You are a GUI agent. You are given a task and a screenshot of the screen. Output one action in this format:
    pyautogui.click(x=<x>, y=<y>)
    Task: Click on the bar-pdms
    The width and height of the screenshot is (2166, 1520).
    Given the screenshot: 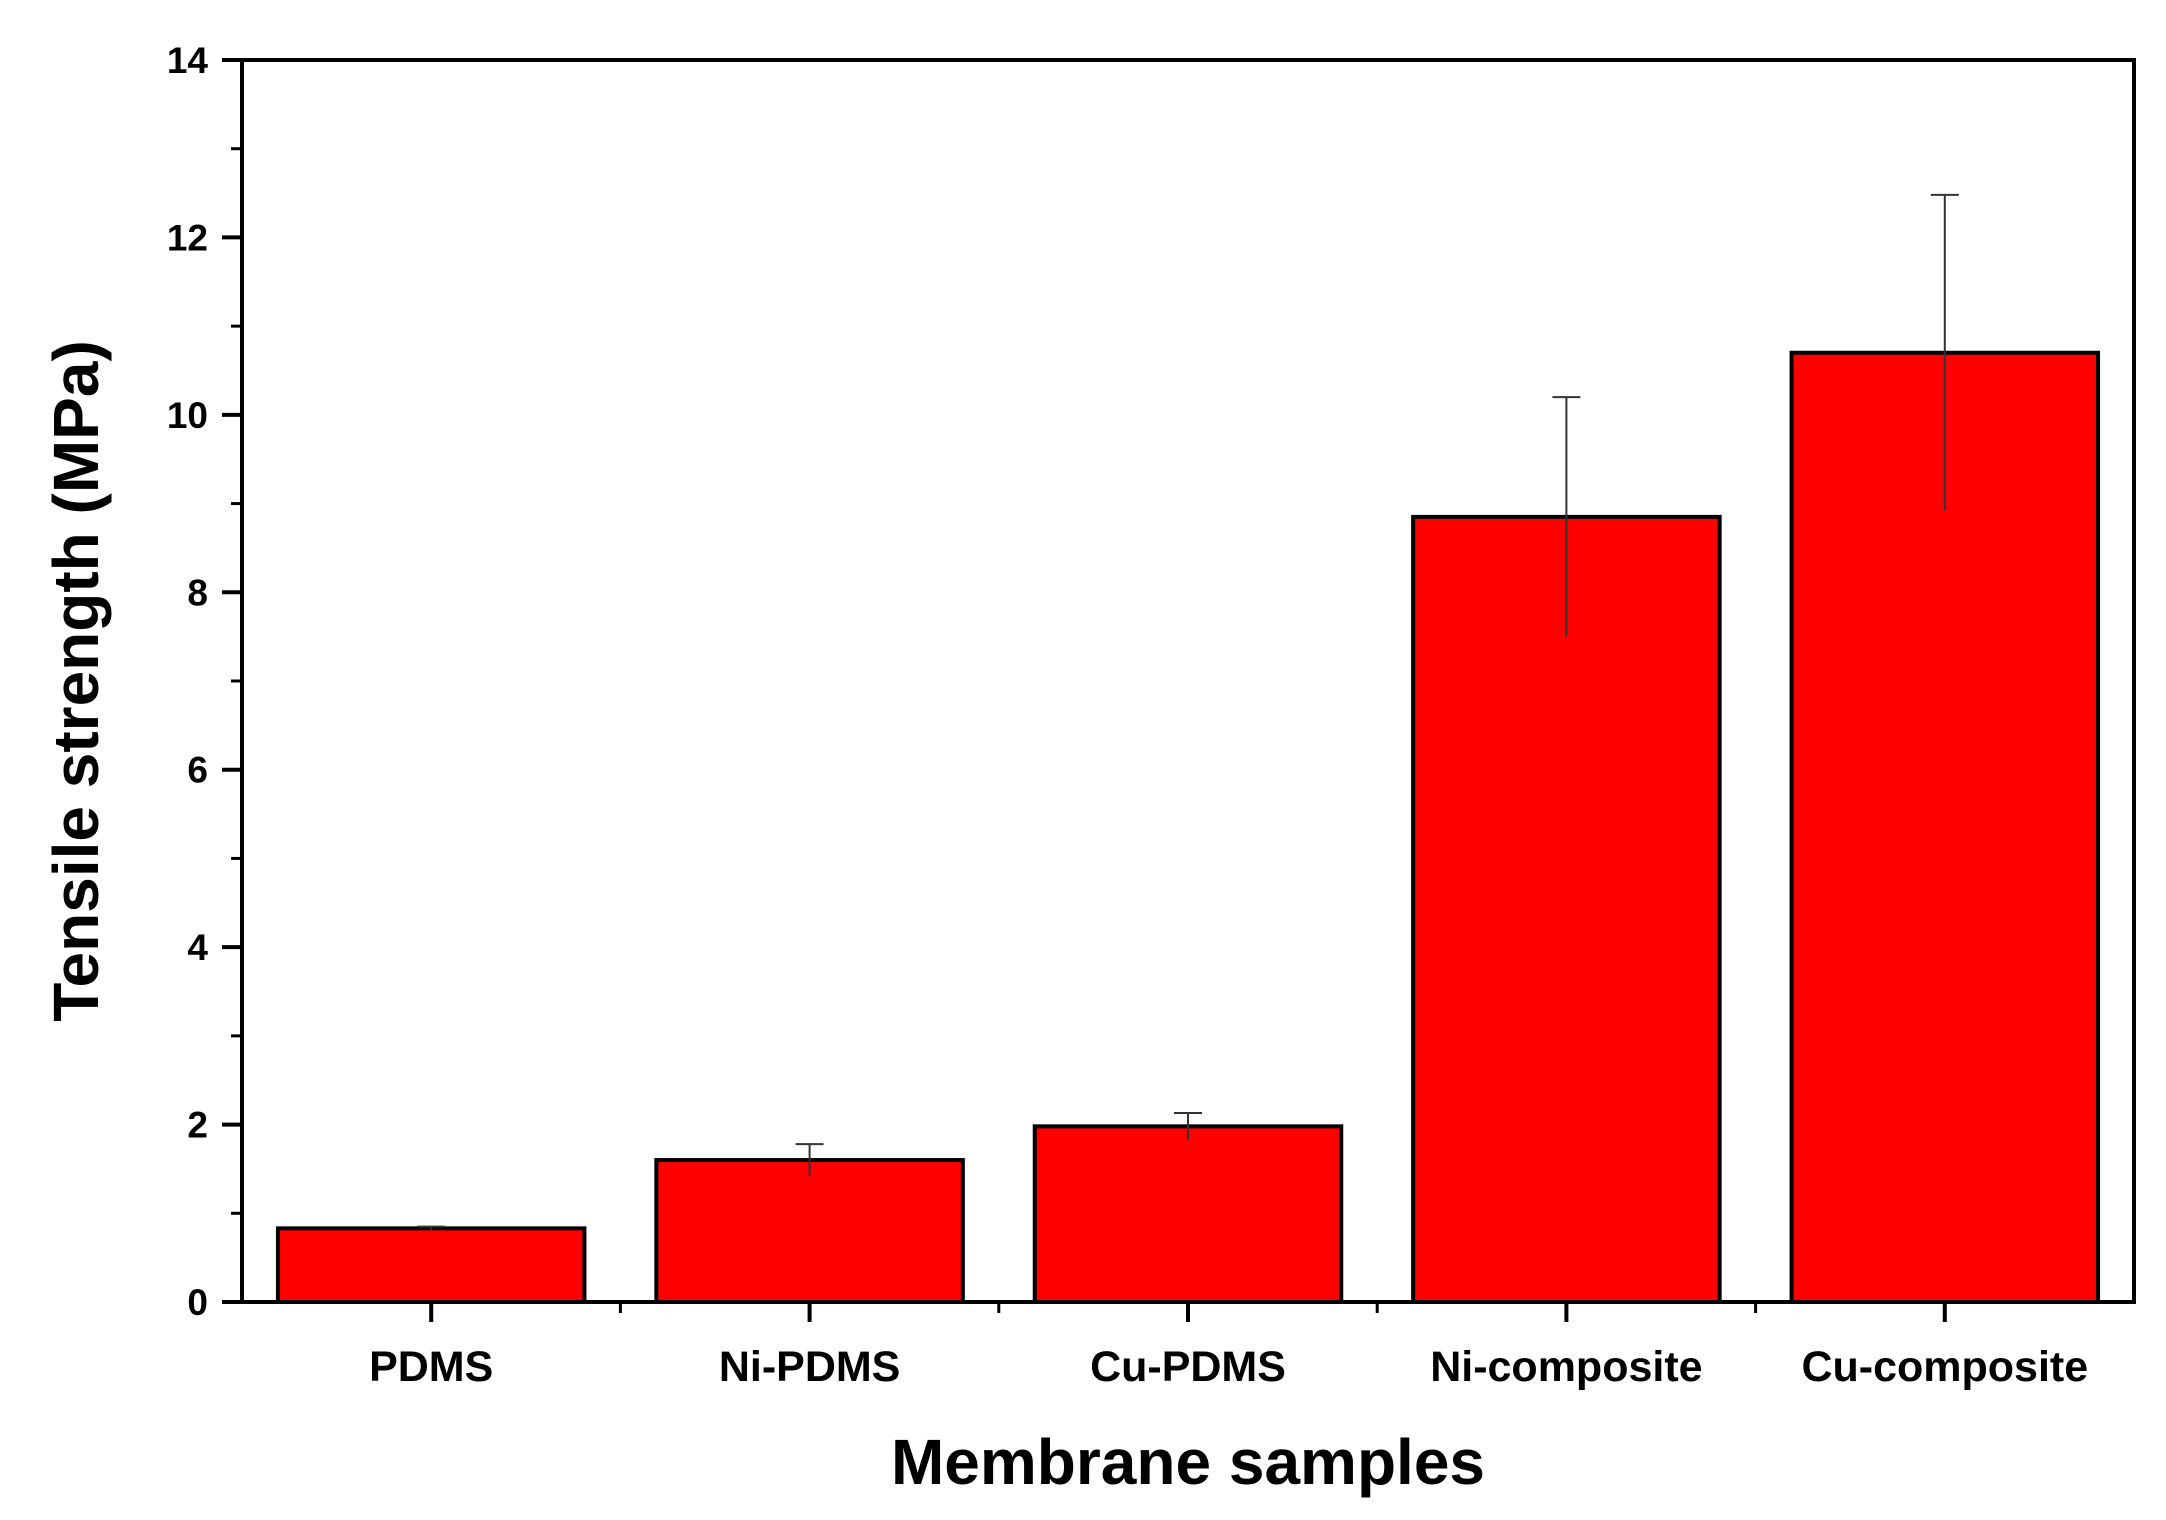 What is the action you would take?
    pyautogui.click(x=431, y=1265)
    